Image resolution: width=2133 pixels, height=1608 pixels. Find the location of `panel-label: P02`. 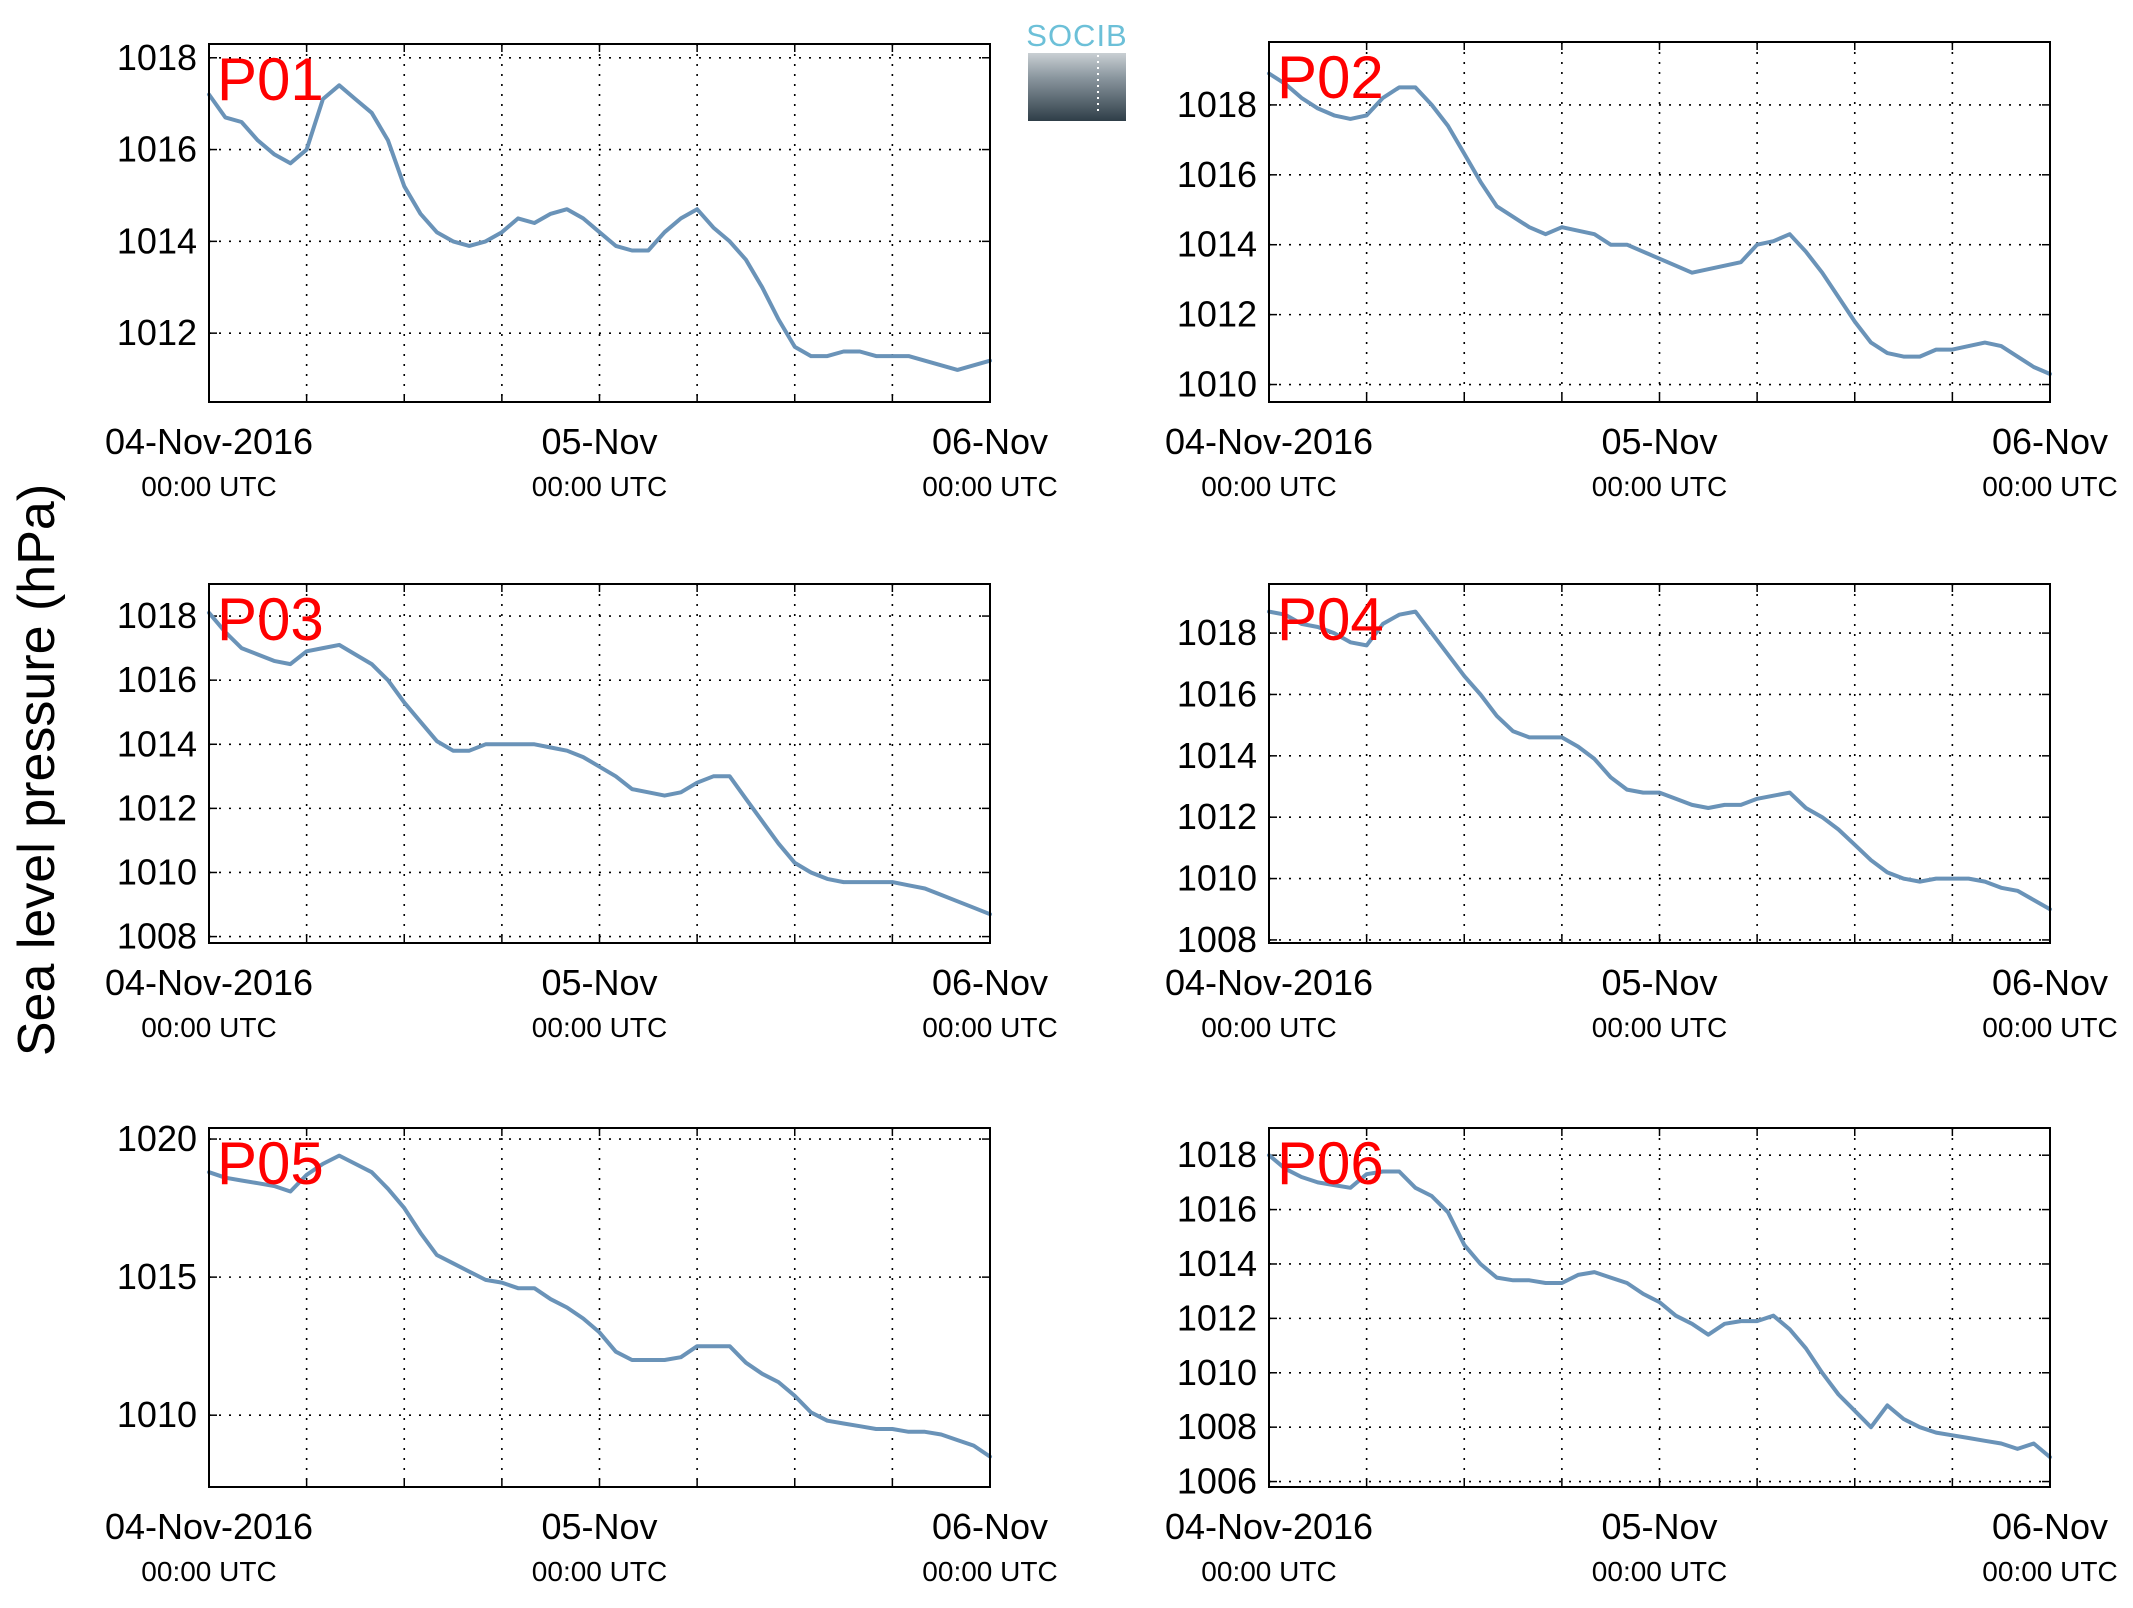

panel-label: P02 is located at coordinates (1330, 77).